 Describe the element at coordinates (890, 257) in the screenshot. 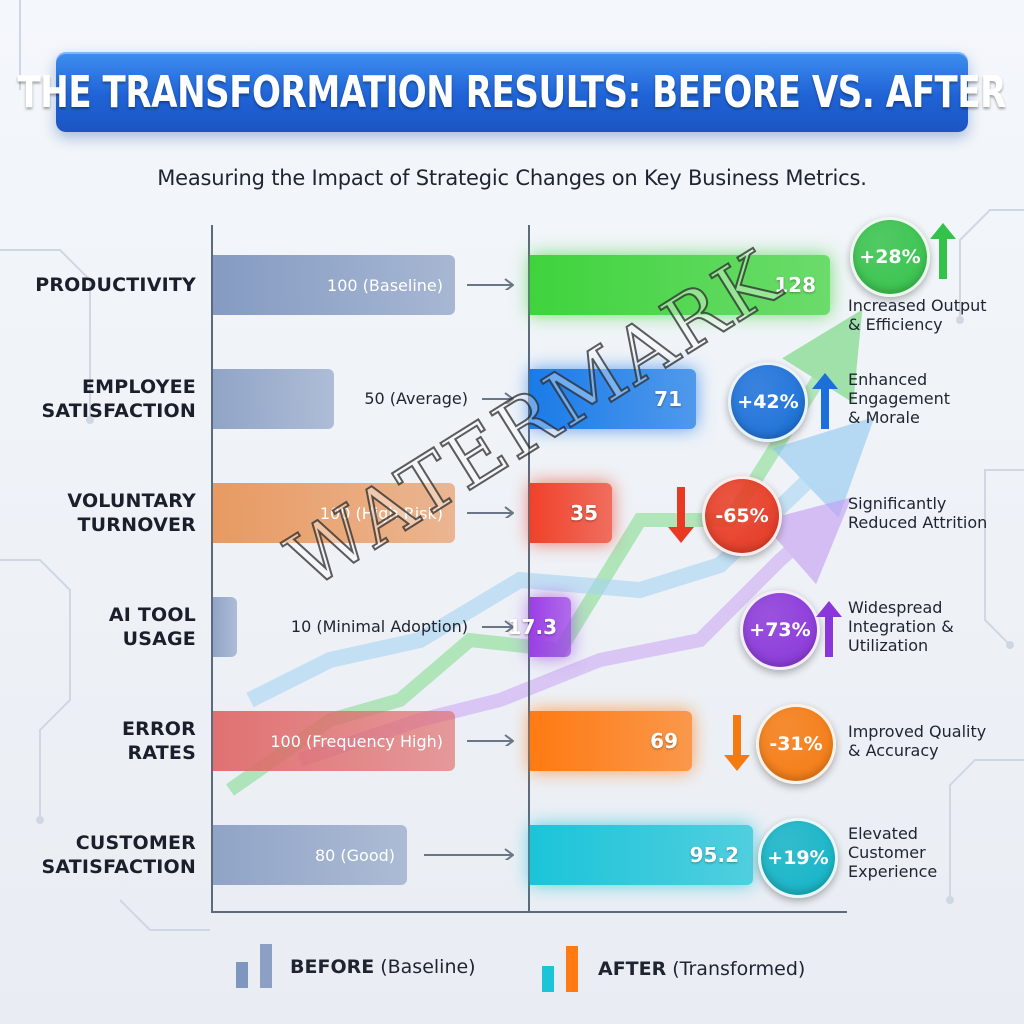

I see `change-badge-productivity: +28%` at that location.